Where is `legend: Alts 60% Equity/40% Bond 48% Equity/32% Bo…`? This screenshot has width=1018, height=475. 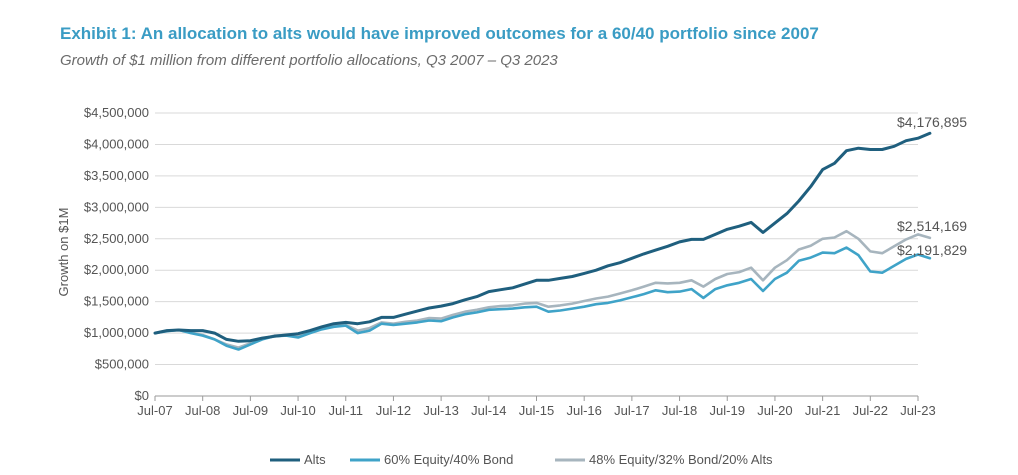
legend: Alts 60% Equity/40% Bond 48% Equity/32% Bo… is located at coordinates (521, 459).